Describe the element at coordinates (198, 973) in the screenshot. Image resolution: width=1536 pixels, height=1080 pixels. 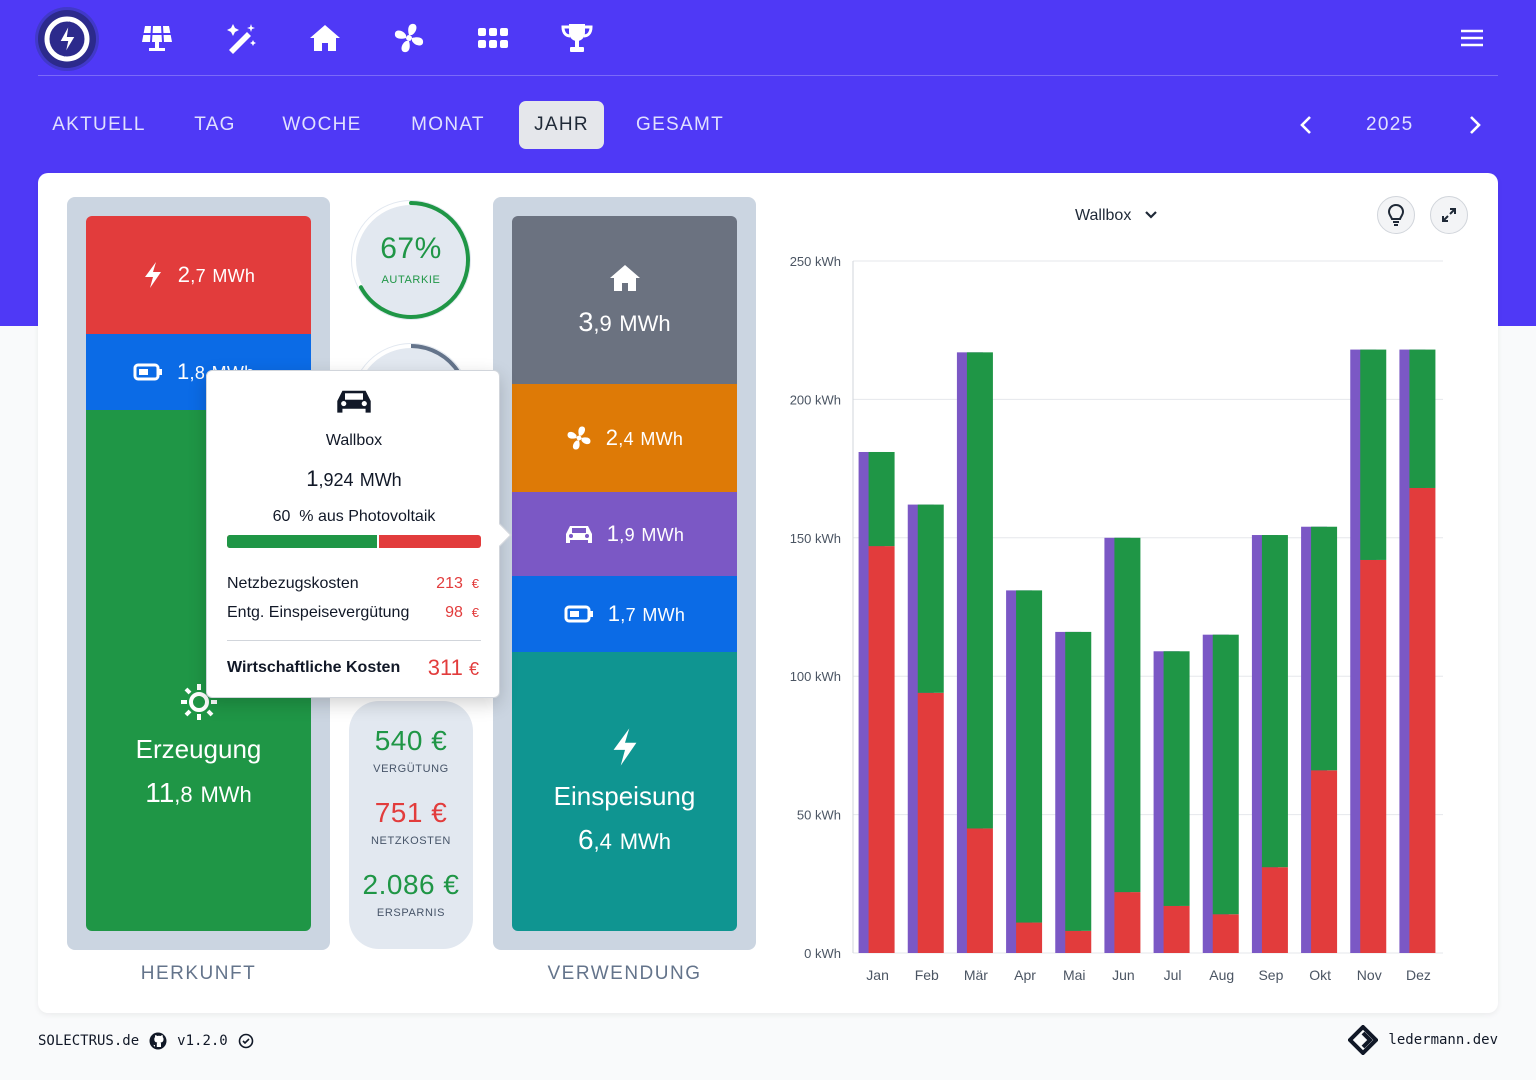
I see `herkunft-label: HERKUNFT` at that location.